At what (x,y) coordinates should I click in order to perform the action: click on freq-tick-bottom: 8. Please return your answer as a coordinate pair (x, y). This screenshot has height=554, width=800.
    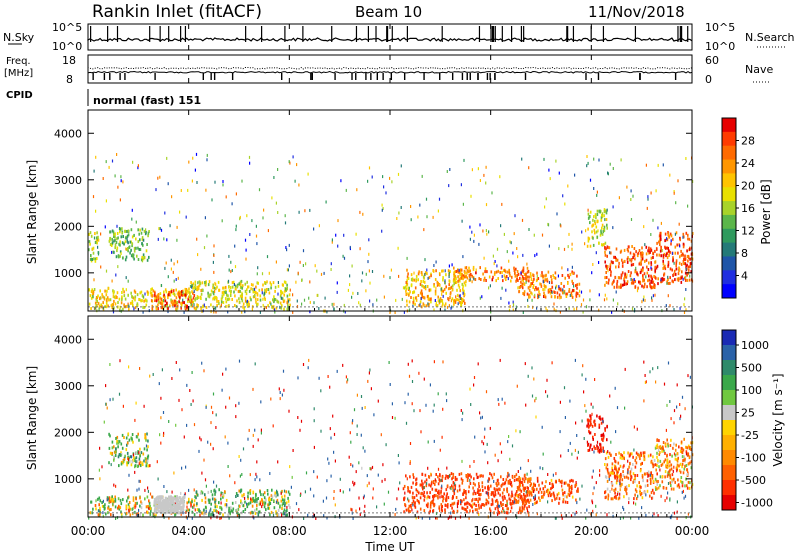
    Looking at the image, I should click on (69, 79).